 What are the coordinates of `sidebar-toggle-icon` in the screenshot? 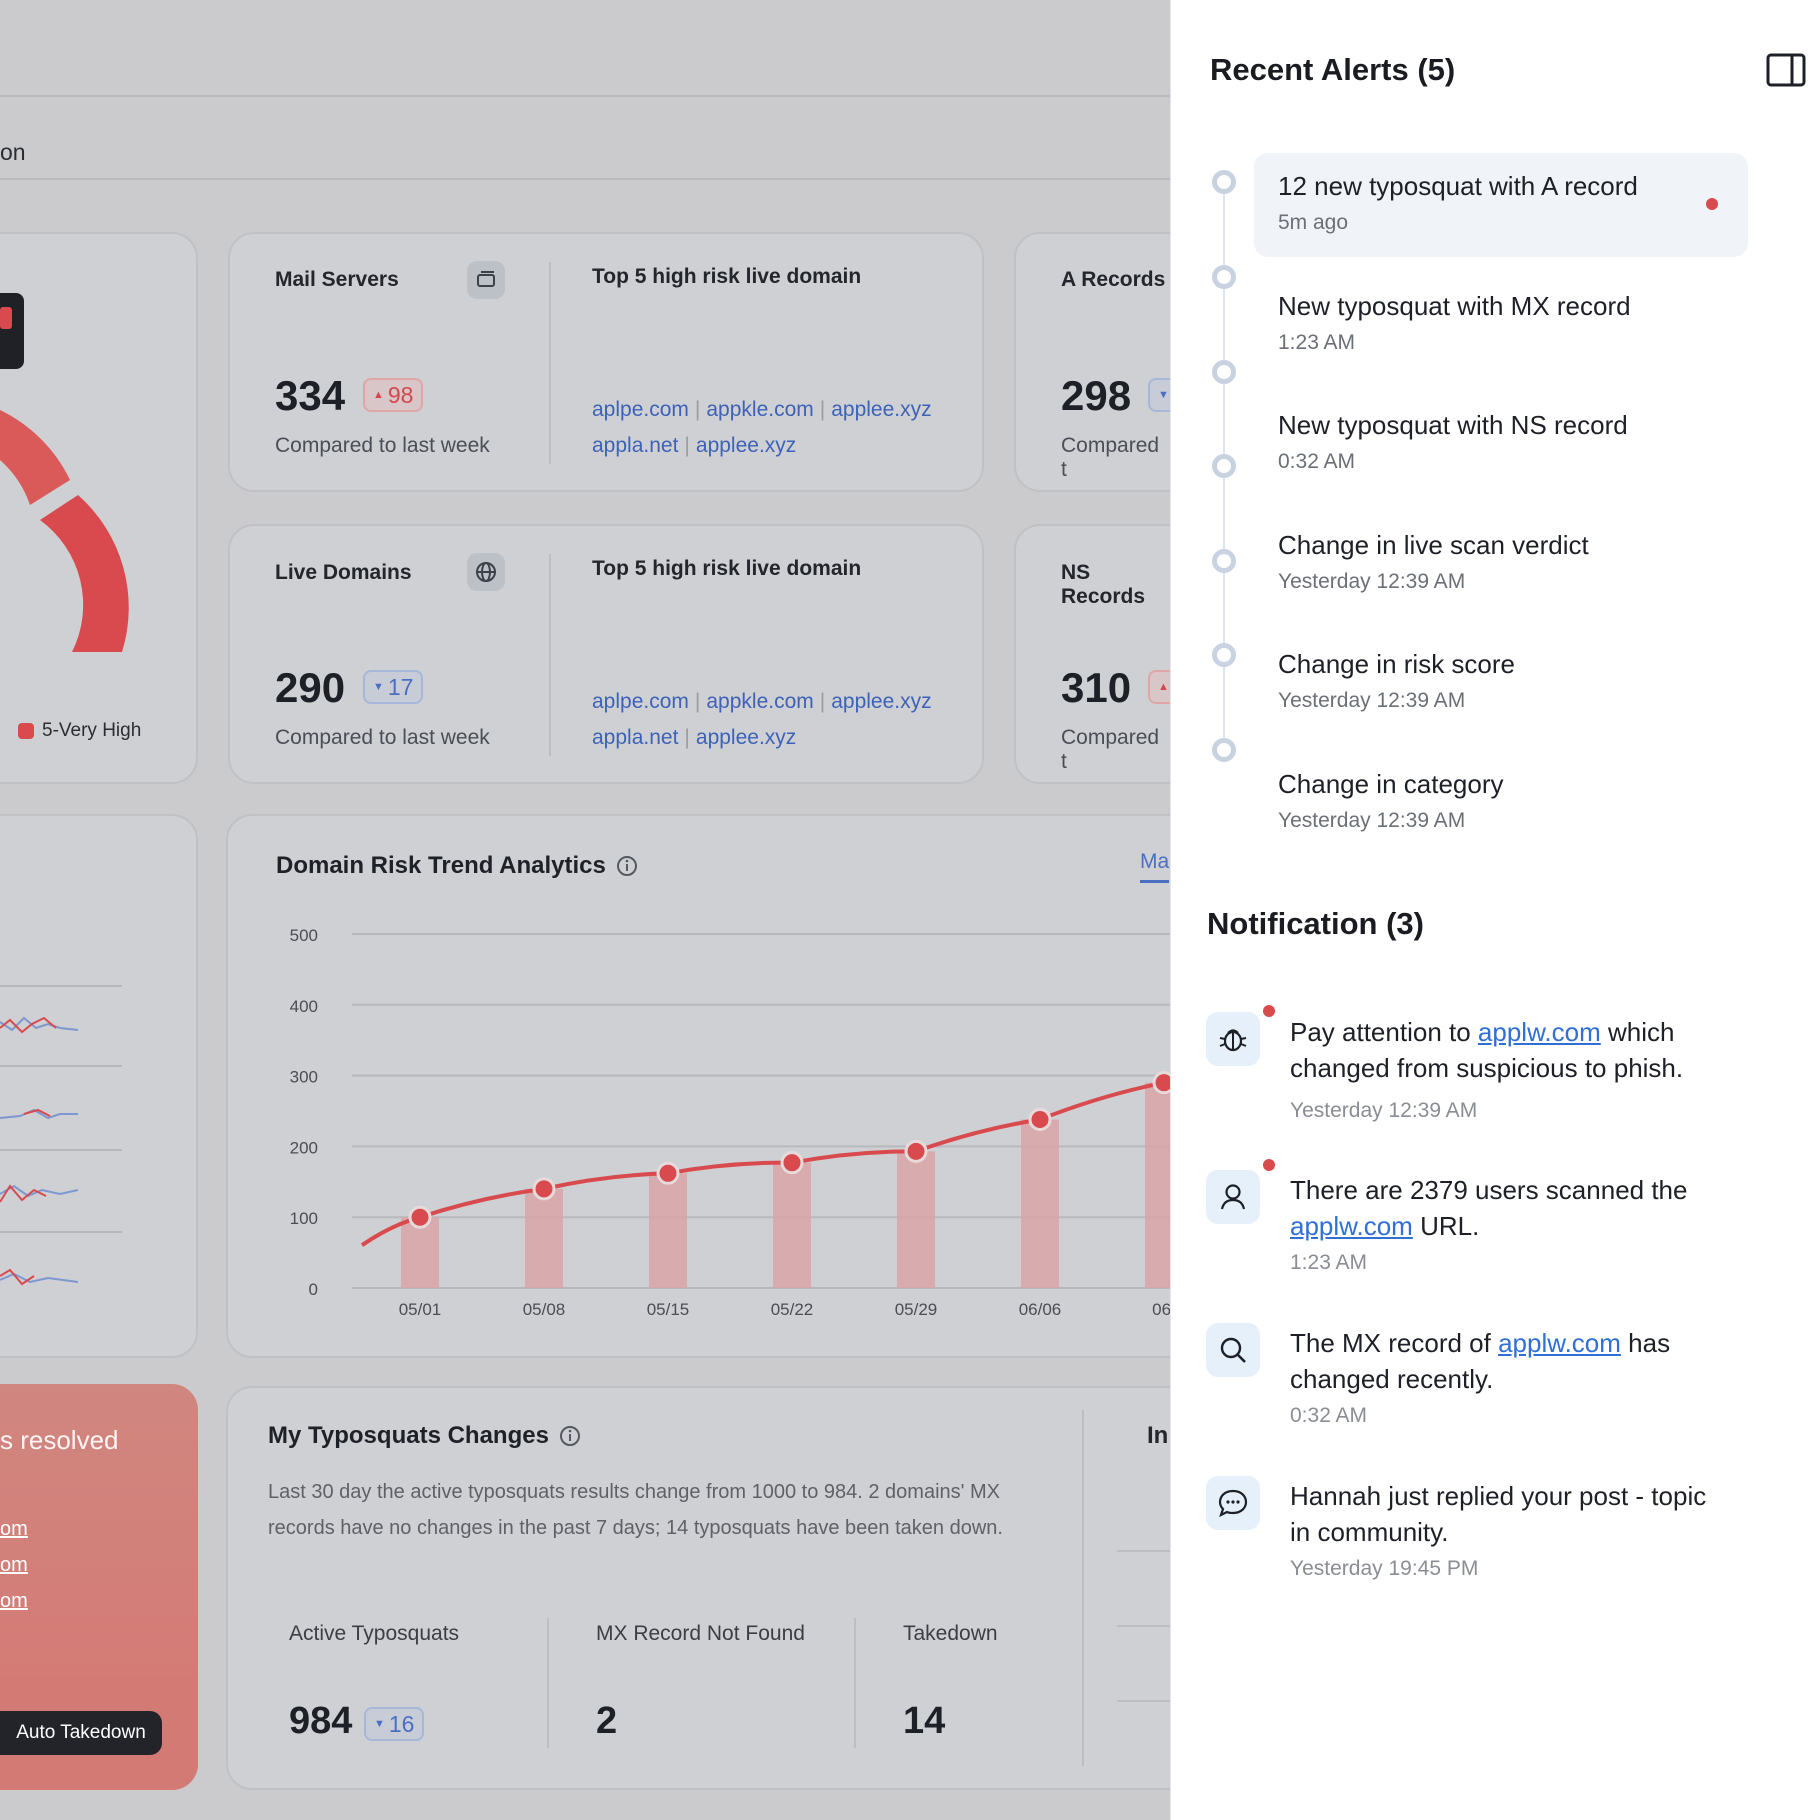 It's located at (1786, 70).